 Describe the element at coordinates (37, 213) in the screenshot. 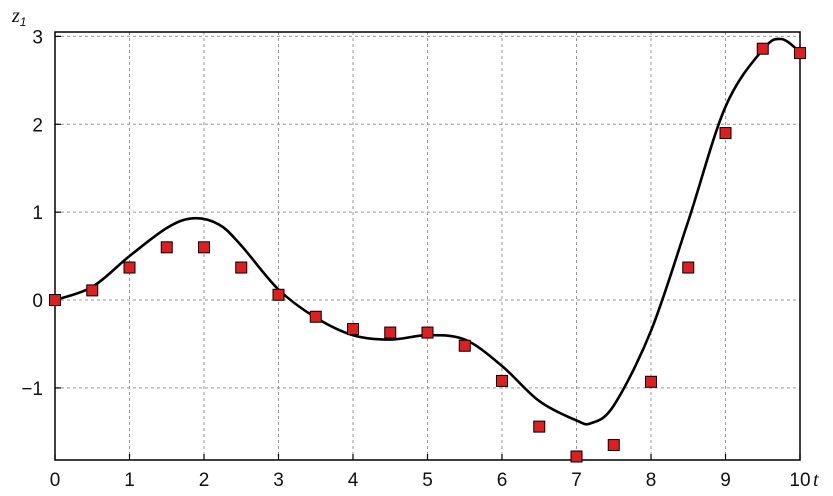

I see `y-tick-label: 1` at that location.